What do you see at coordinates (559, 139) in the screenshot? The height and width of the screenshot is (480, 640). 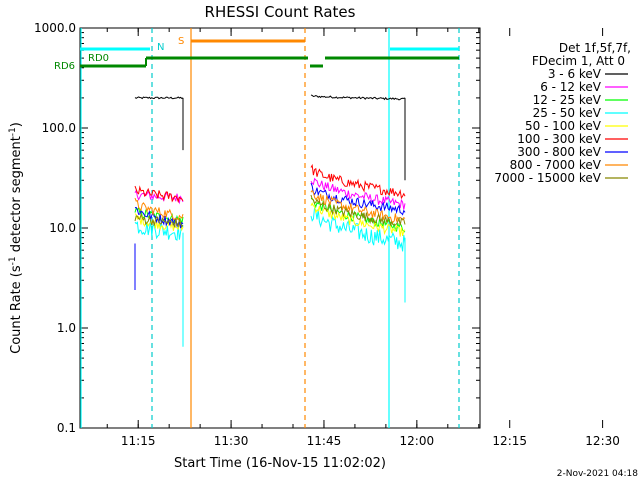 I see `legend-label: 100 - 300 keV` at bounding box center [559, 139].